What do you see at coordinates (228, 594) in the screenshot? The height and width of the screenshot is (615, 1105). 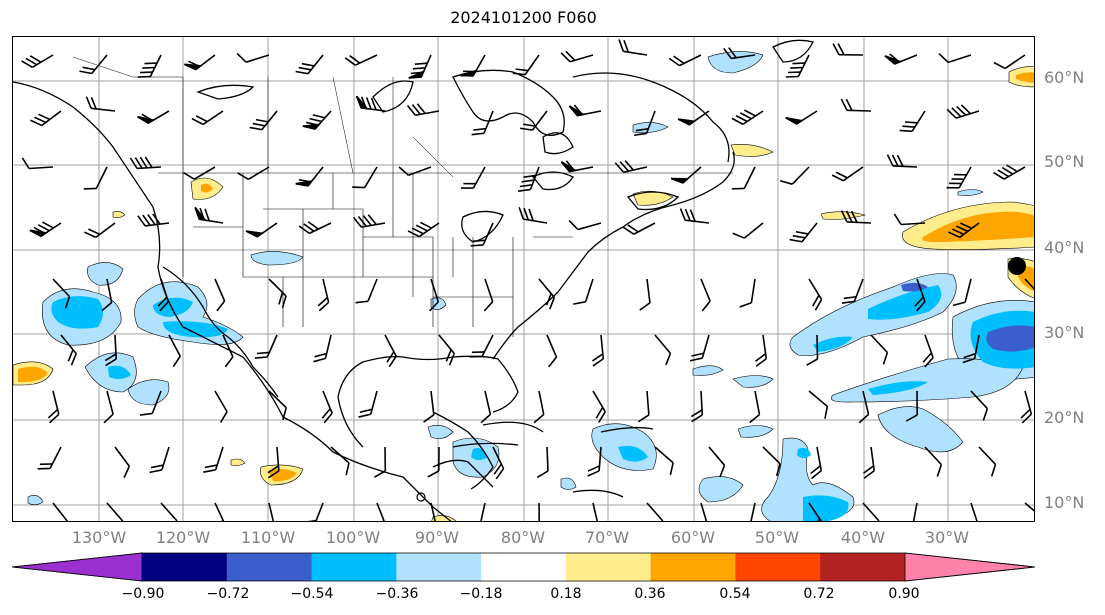 I see `colorbar-tick: −0.72` at bounding box center [228, 594].